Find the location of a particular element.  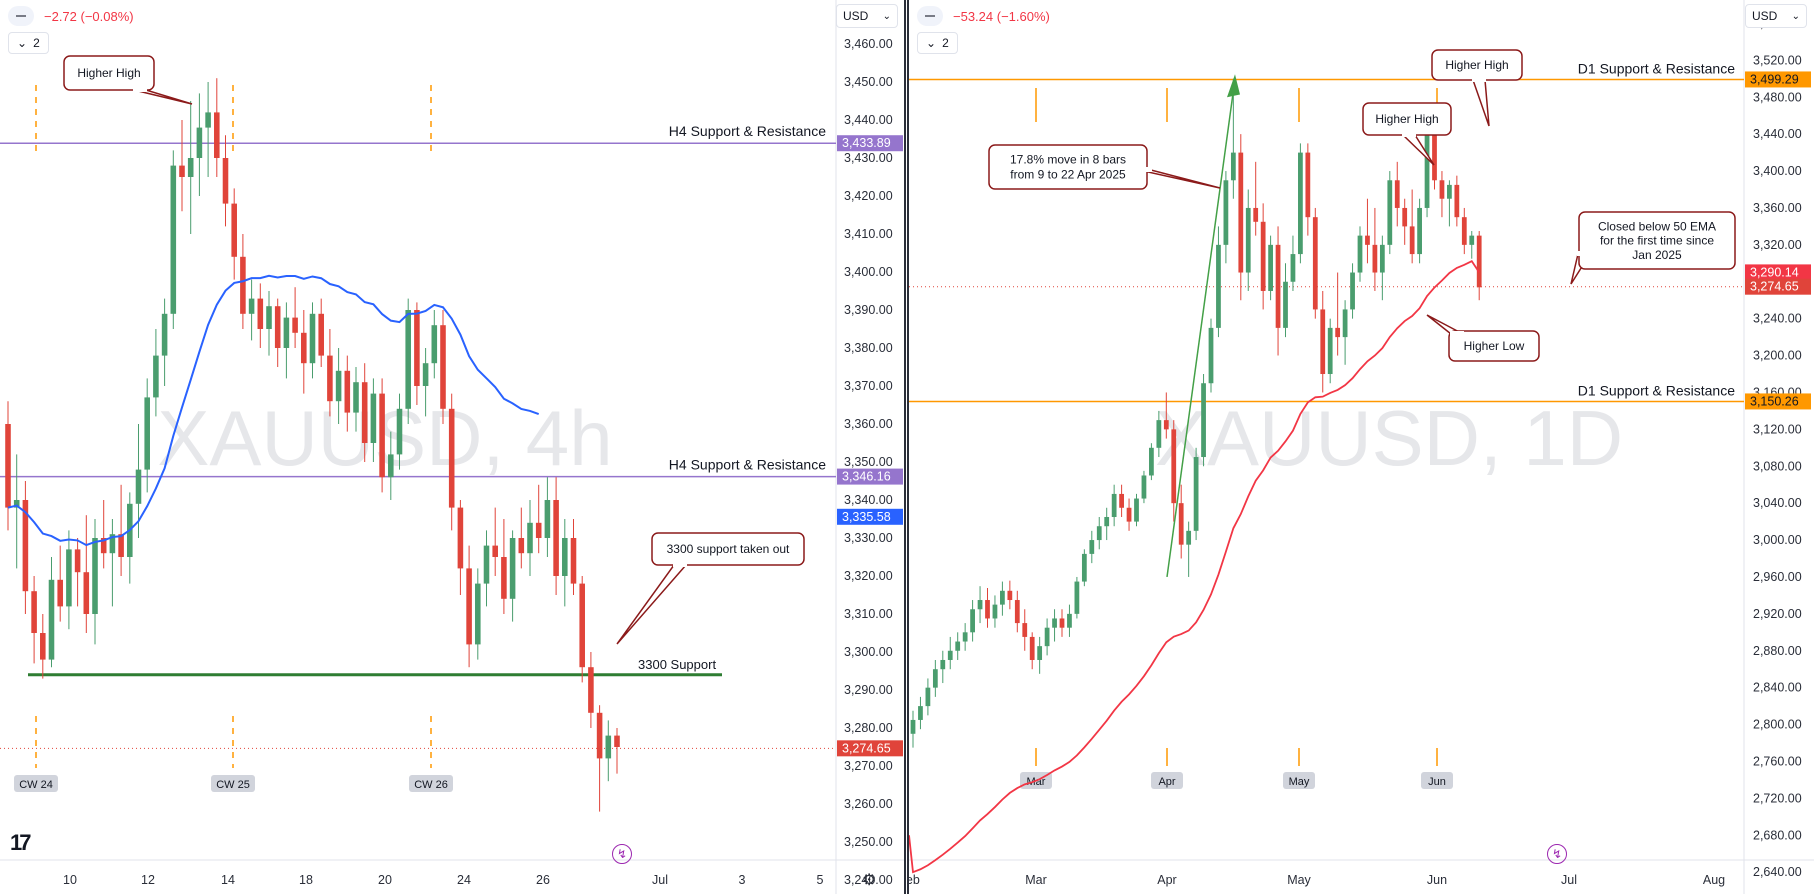

price-badge is located at coordinates (870, 748).